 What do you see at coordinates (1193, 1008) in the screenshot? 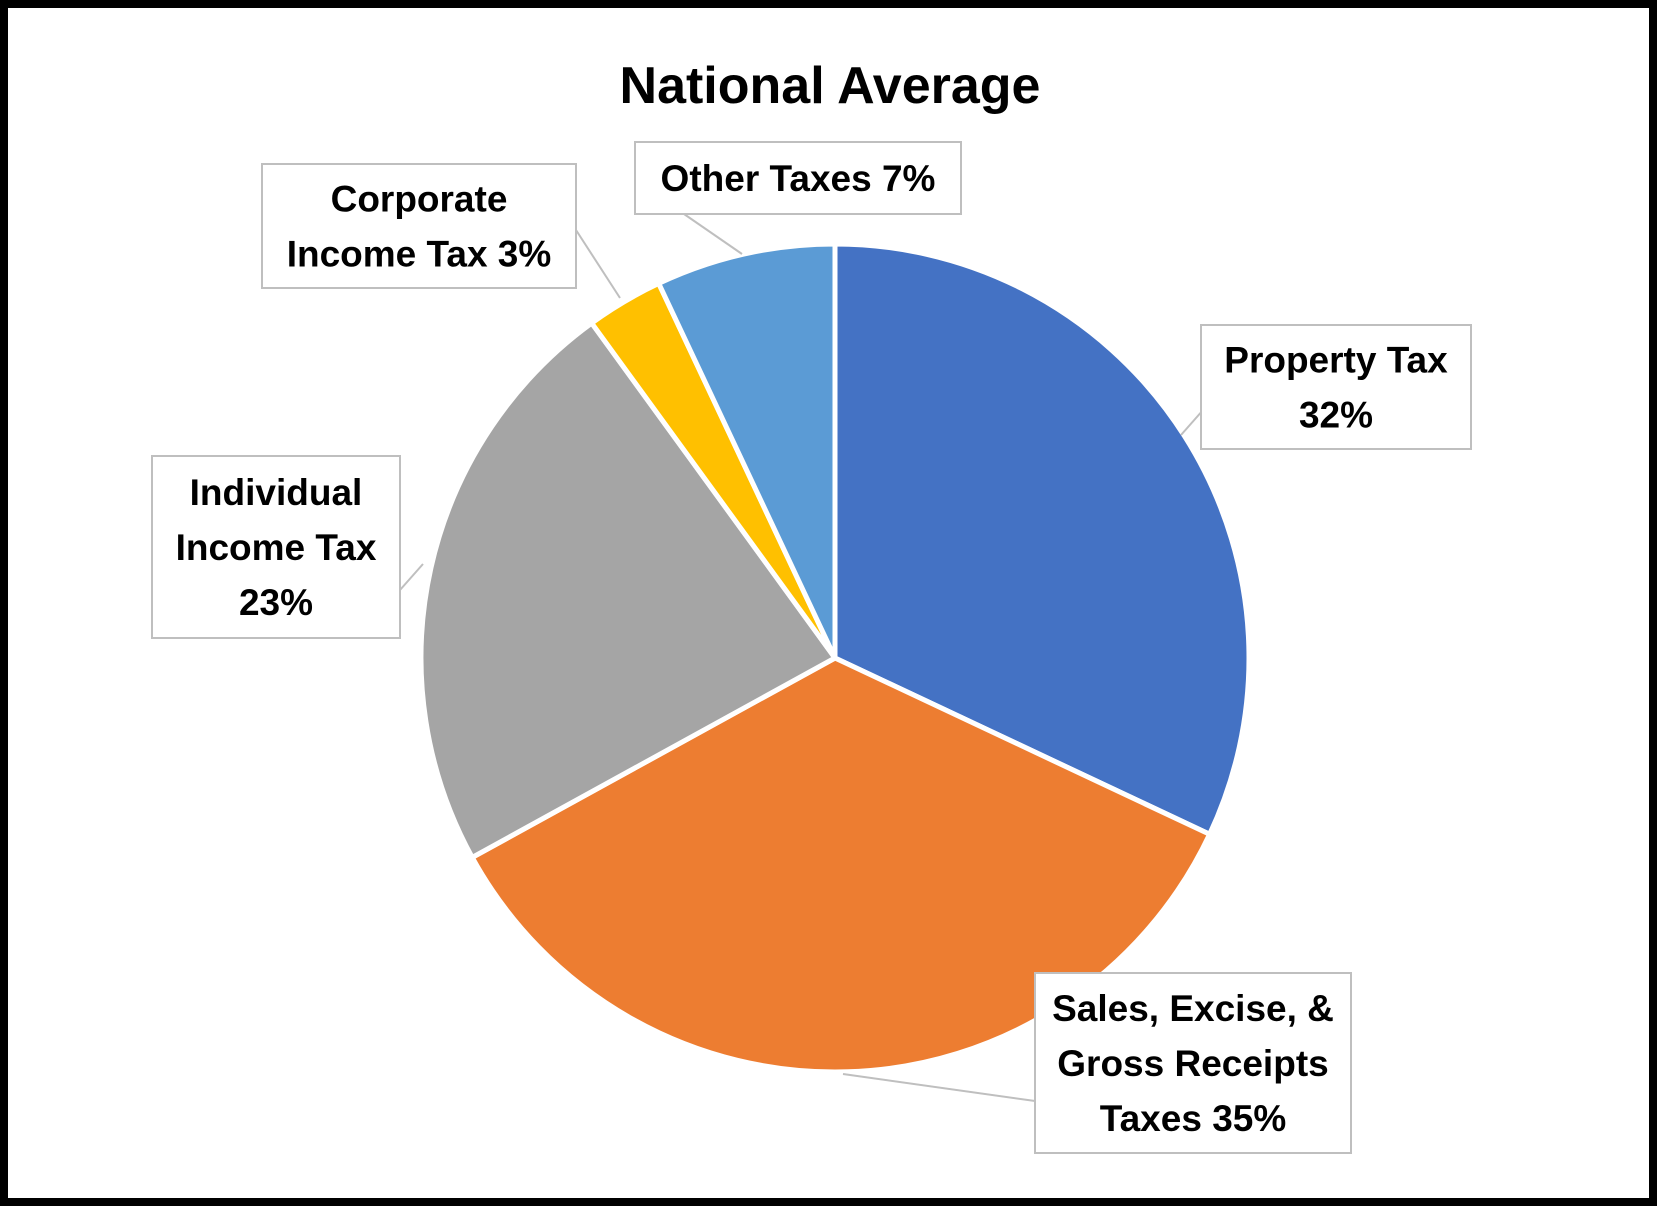
I see `data-label-text: Sales, Excise, &` at bounding box center [1193, 1008].